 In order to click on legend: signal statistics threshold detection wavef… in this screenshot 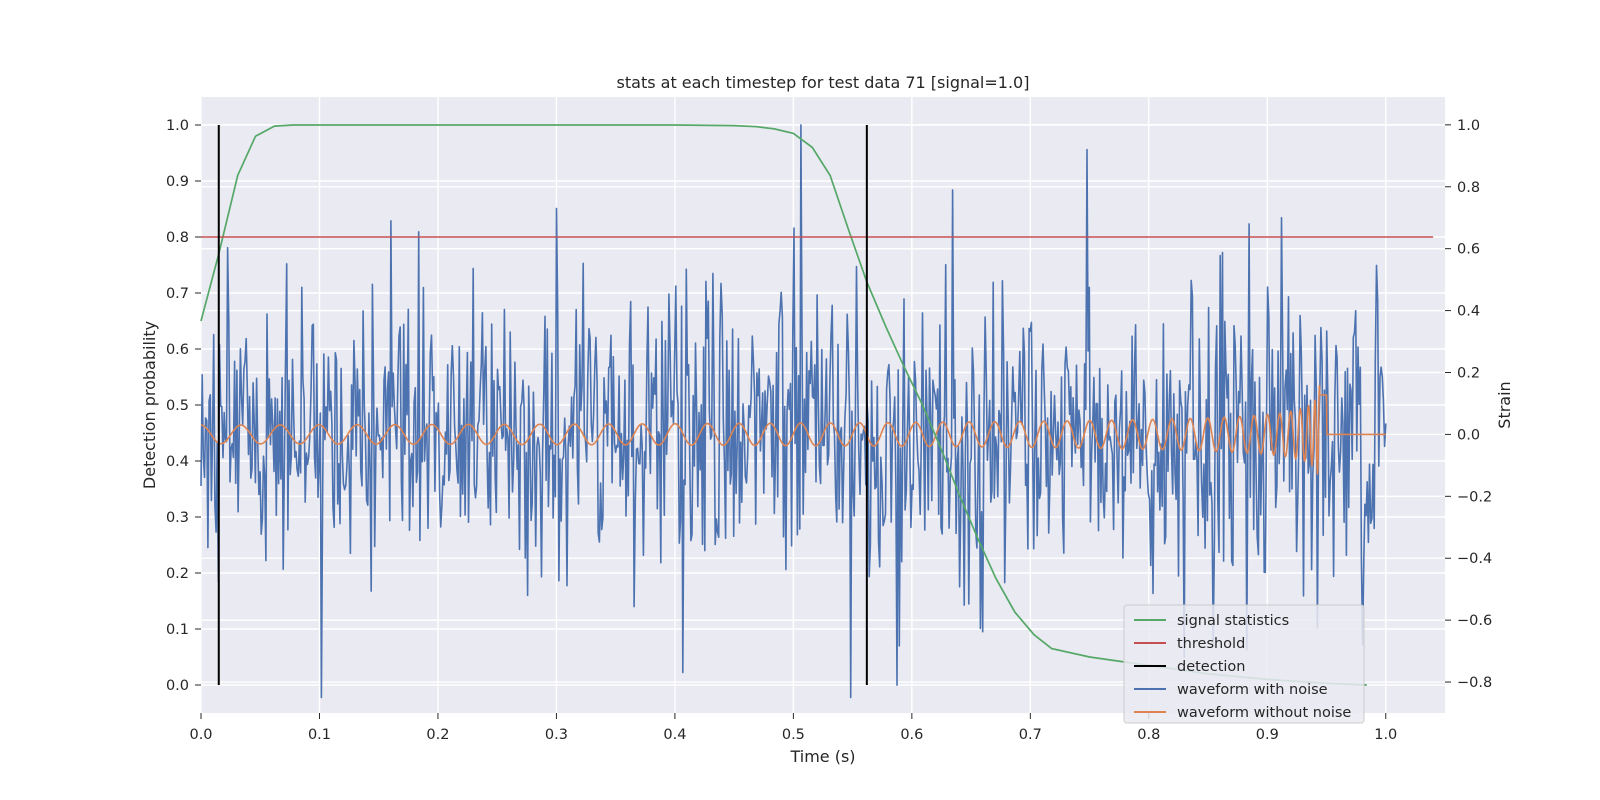, I will do `click(1244, 664)`.